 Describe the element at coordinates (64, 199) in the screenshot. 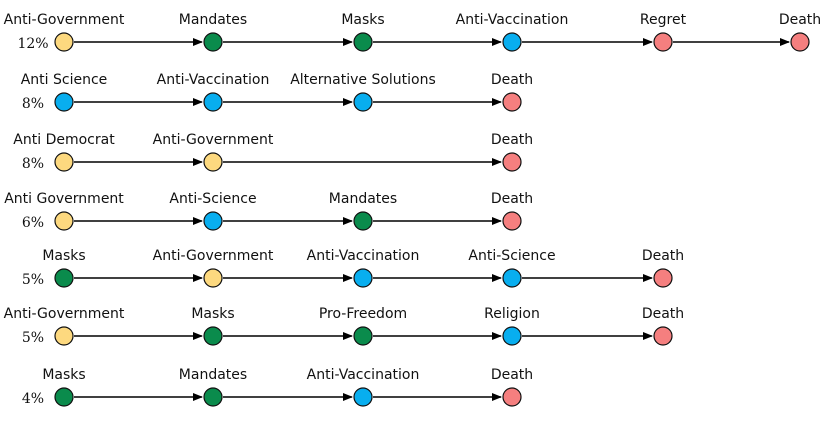

I see `node-label: Anti Government` at that location.